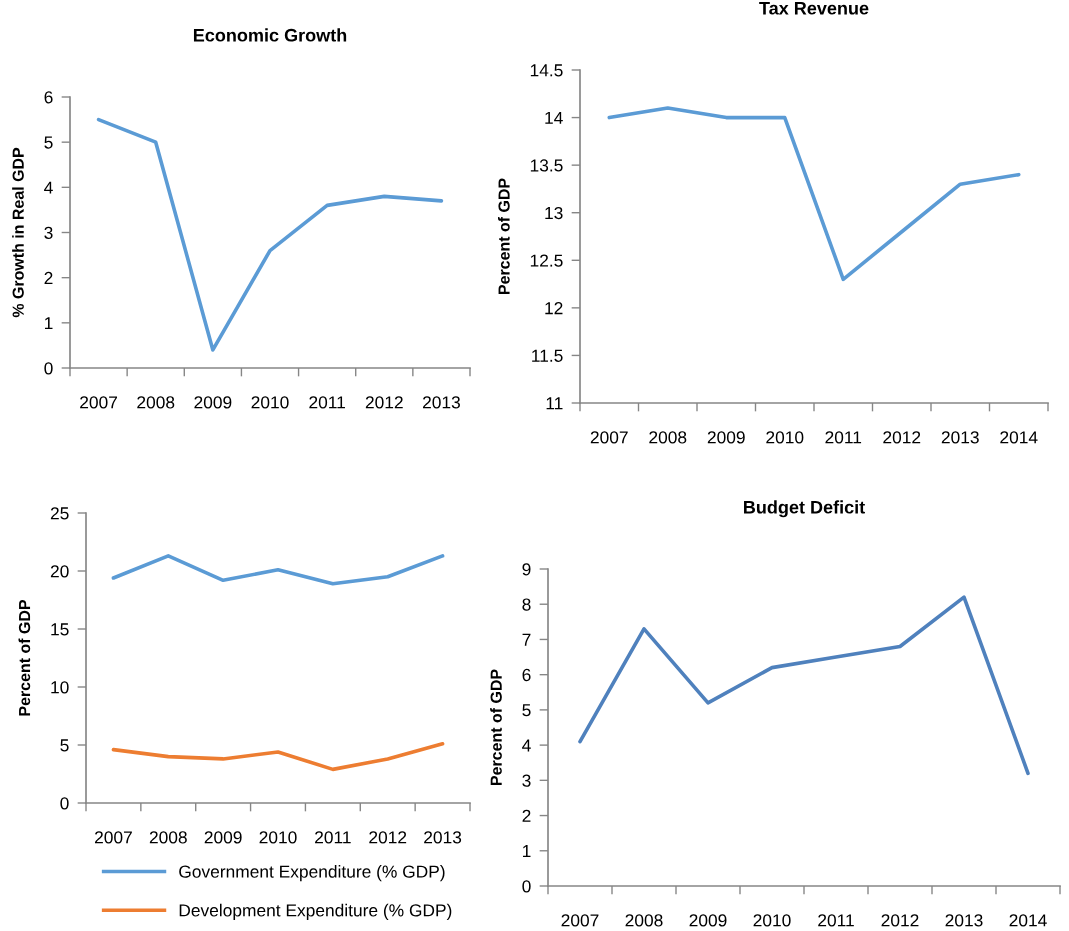 Image resolution: width=1069 pixels, height=931 pixels. What do you see at coordinates (312, 873) in the screenshot?
I see `legend-label: Government Expenditure (% GDP)` at bounding box center [312, 873].